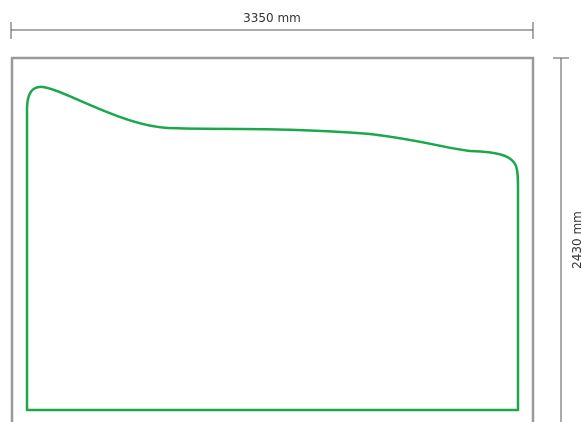 The image size is (582, 422). Describe the element at coordinates (567, 239) in the screenshot. I see `height-dimension: 2430 mm` at that location.